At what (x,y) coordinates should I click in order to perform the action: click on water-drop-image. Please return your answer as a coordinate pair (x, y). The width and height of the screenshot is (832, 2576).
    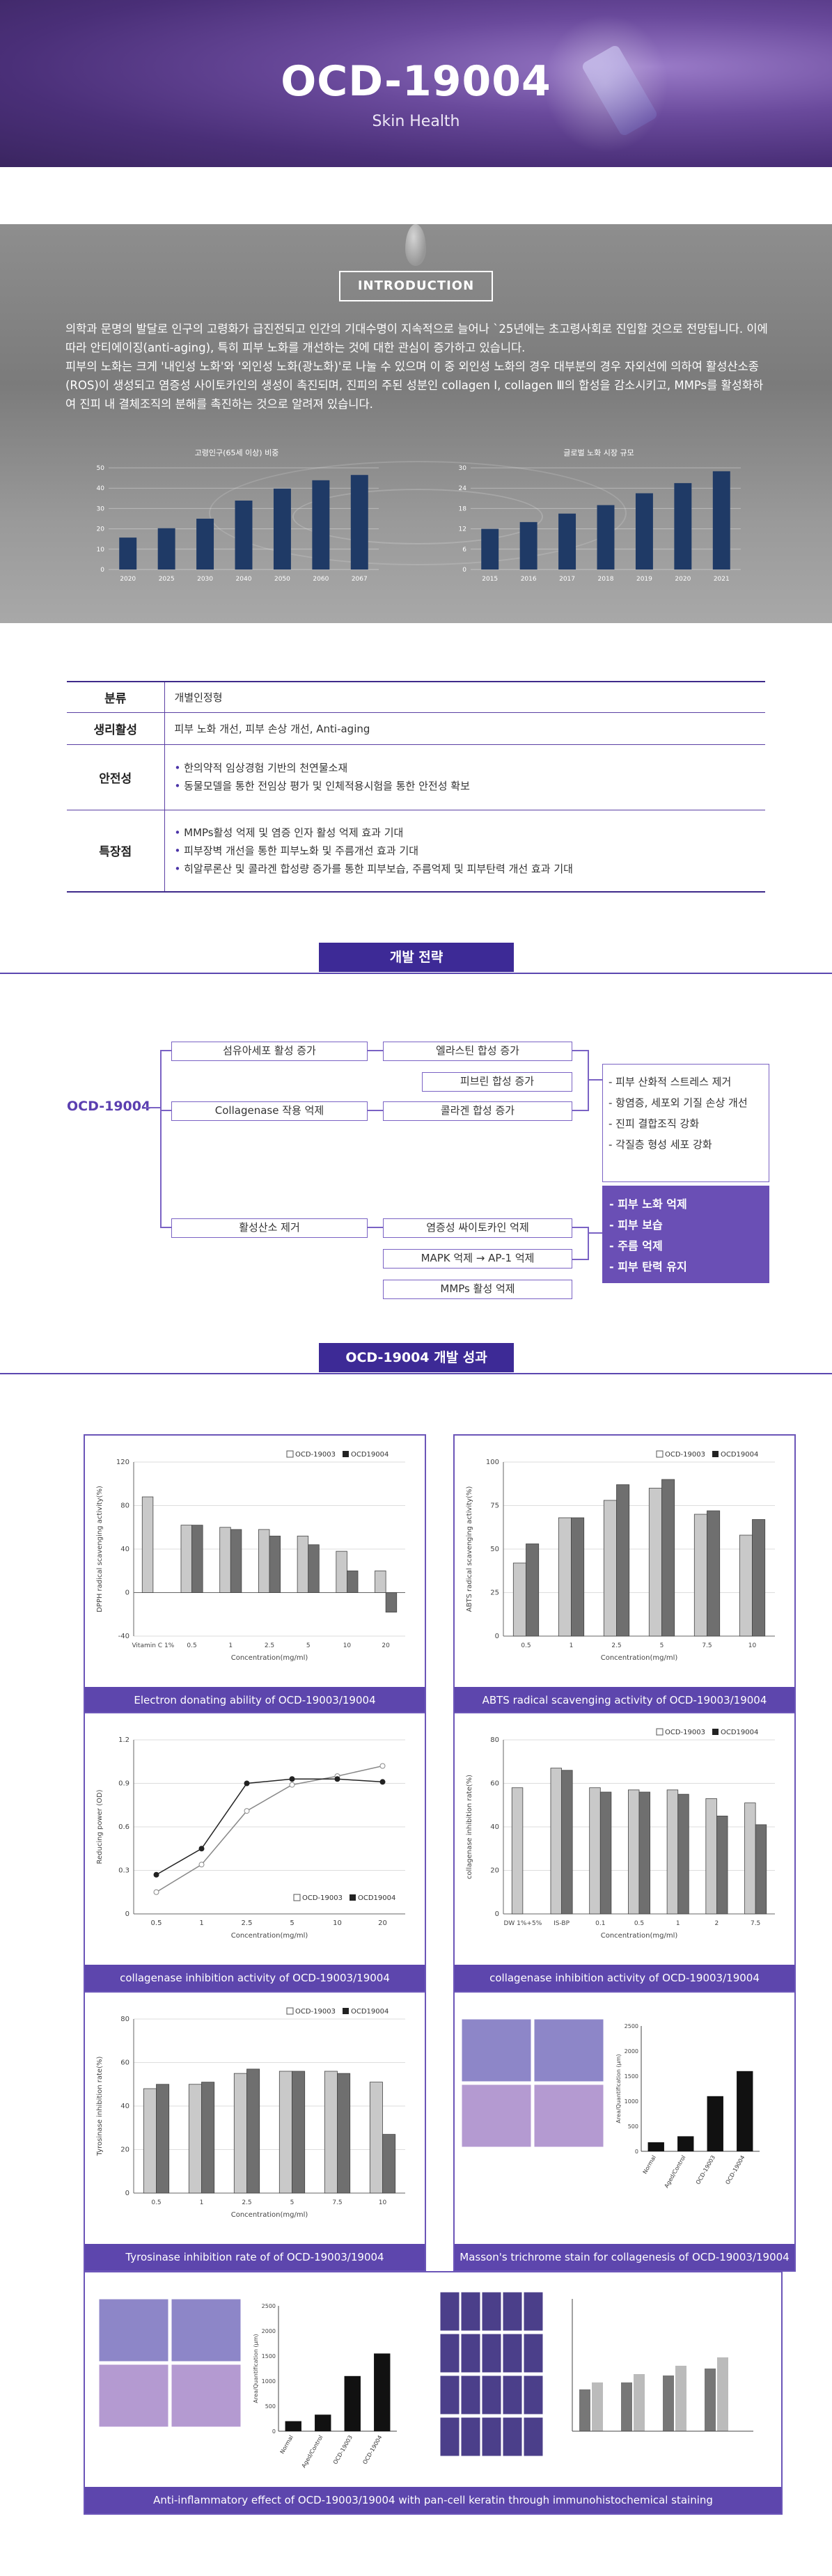
    Looking at the image, I should click on (415, 245).